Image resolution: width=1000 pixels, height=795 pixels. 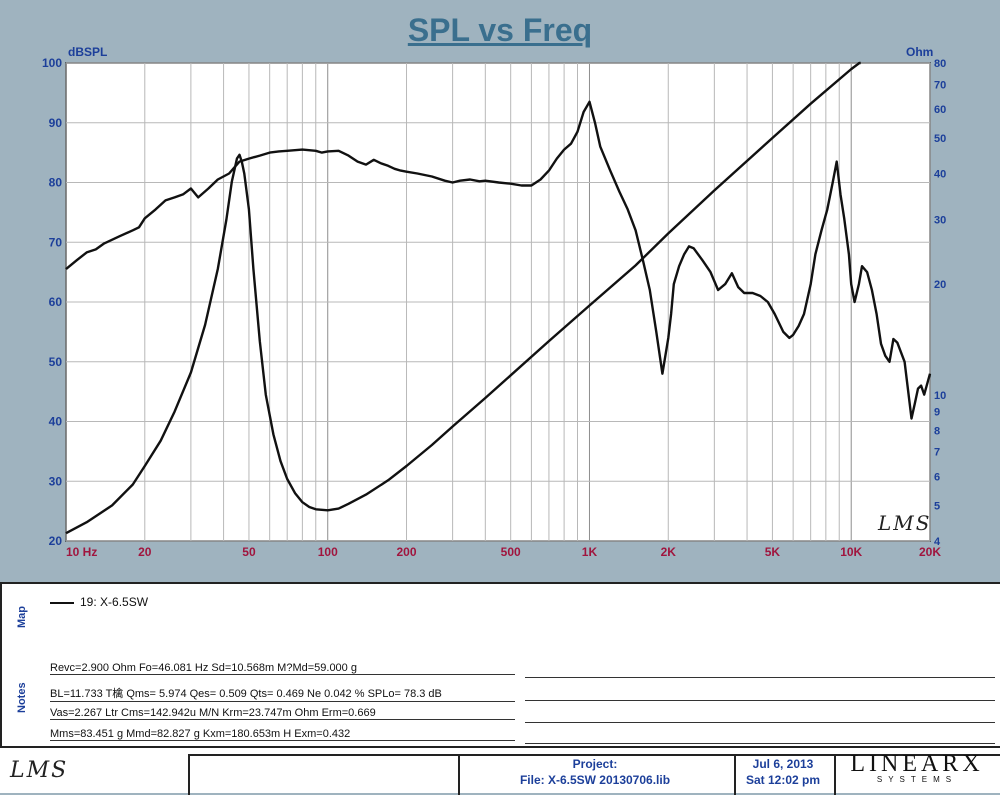 I want to click on project-info: Project: File: X-6.5SW 20130706.lib, so click(x=595, y=772).